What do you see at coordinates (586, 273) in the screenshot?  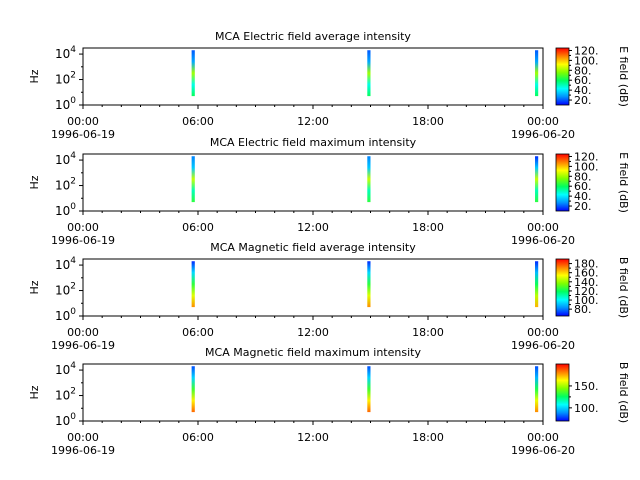 I see `colorbar-tick-label: 160.` at bounding box center [586, 273].